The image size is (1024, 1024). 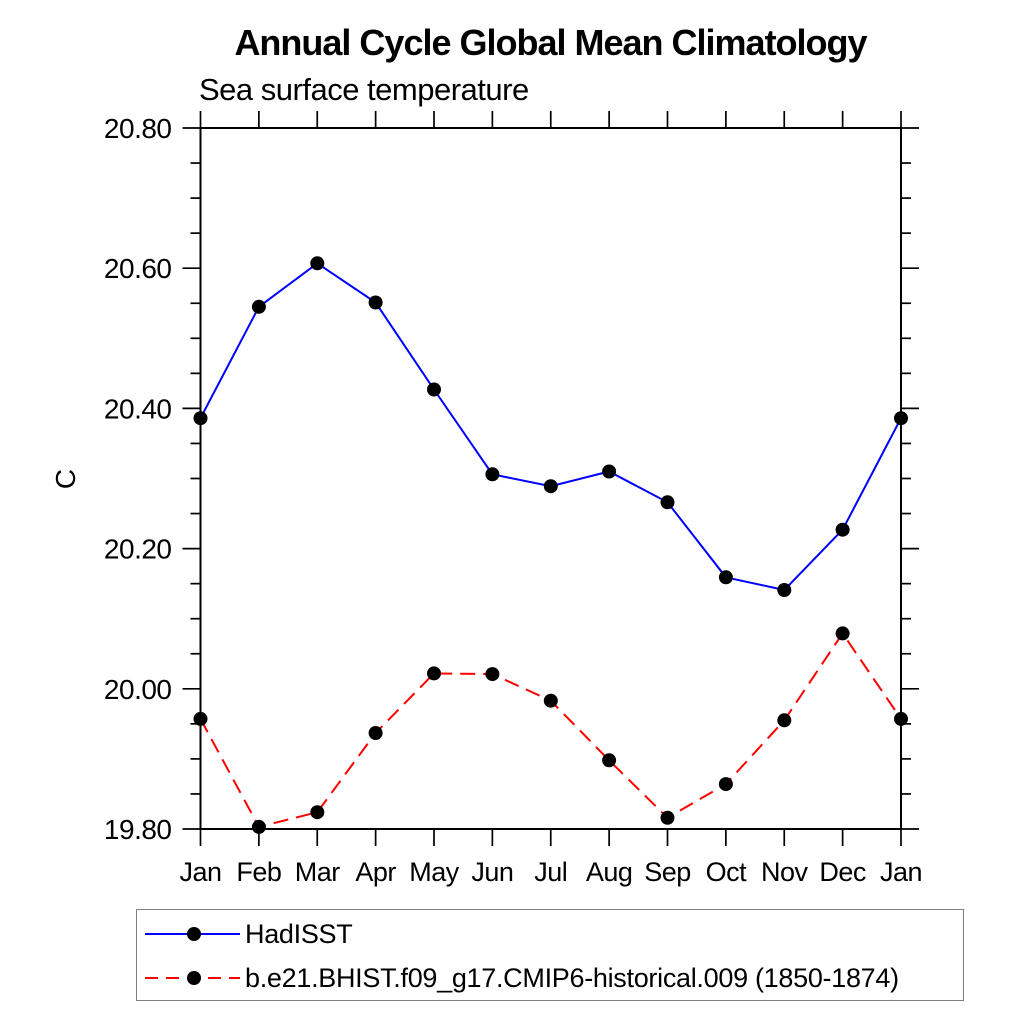 What do you see at coordinates (138, 408) in the screenshot?
I see `y-tick-label: 20.40` at bounding box center [138, 408].